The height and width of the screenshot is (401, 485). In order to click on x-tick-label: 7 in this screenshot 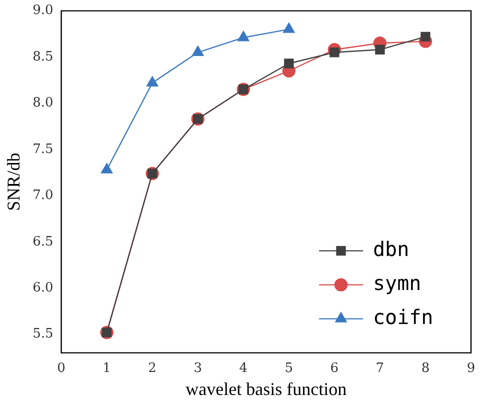, I will do `click(380, 368)`.